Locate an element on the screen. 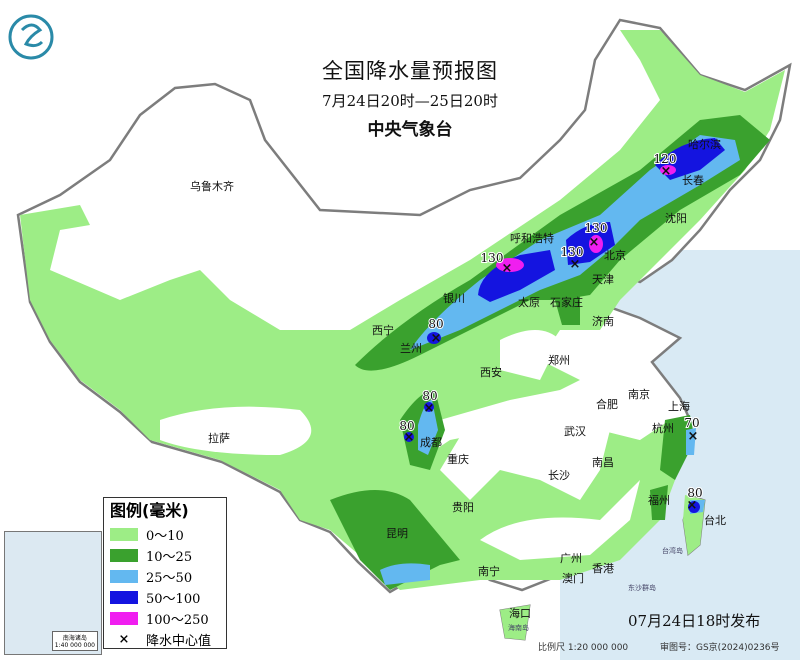  sea-label: 海南岛 is located at coordinates (518, 627).